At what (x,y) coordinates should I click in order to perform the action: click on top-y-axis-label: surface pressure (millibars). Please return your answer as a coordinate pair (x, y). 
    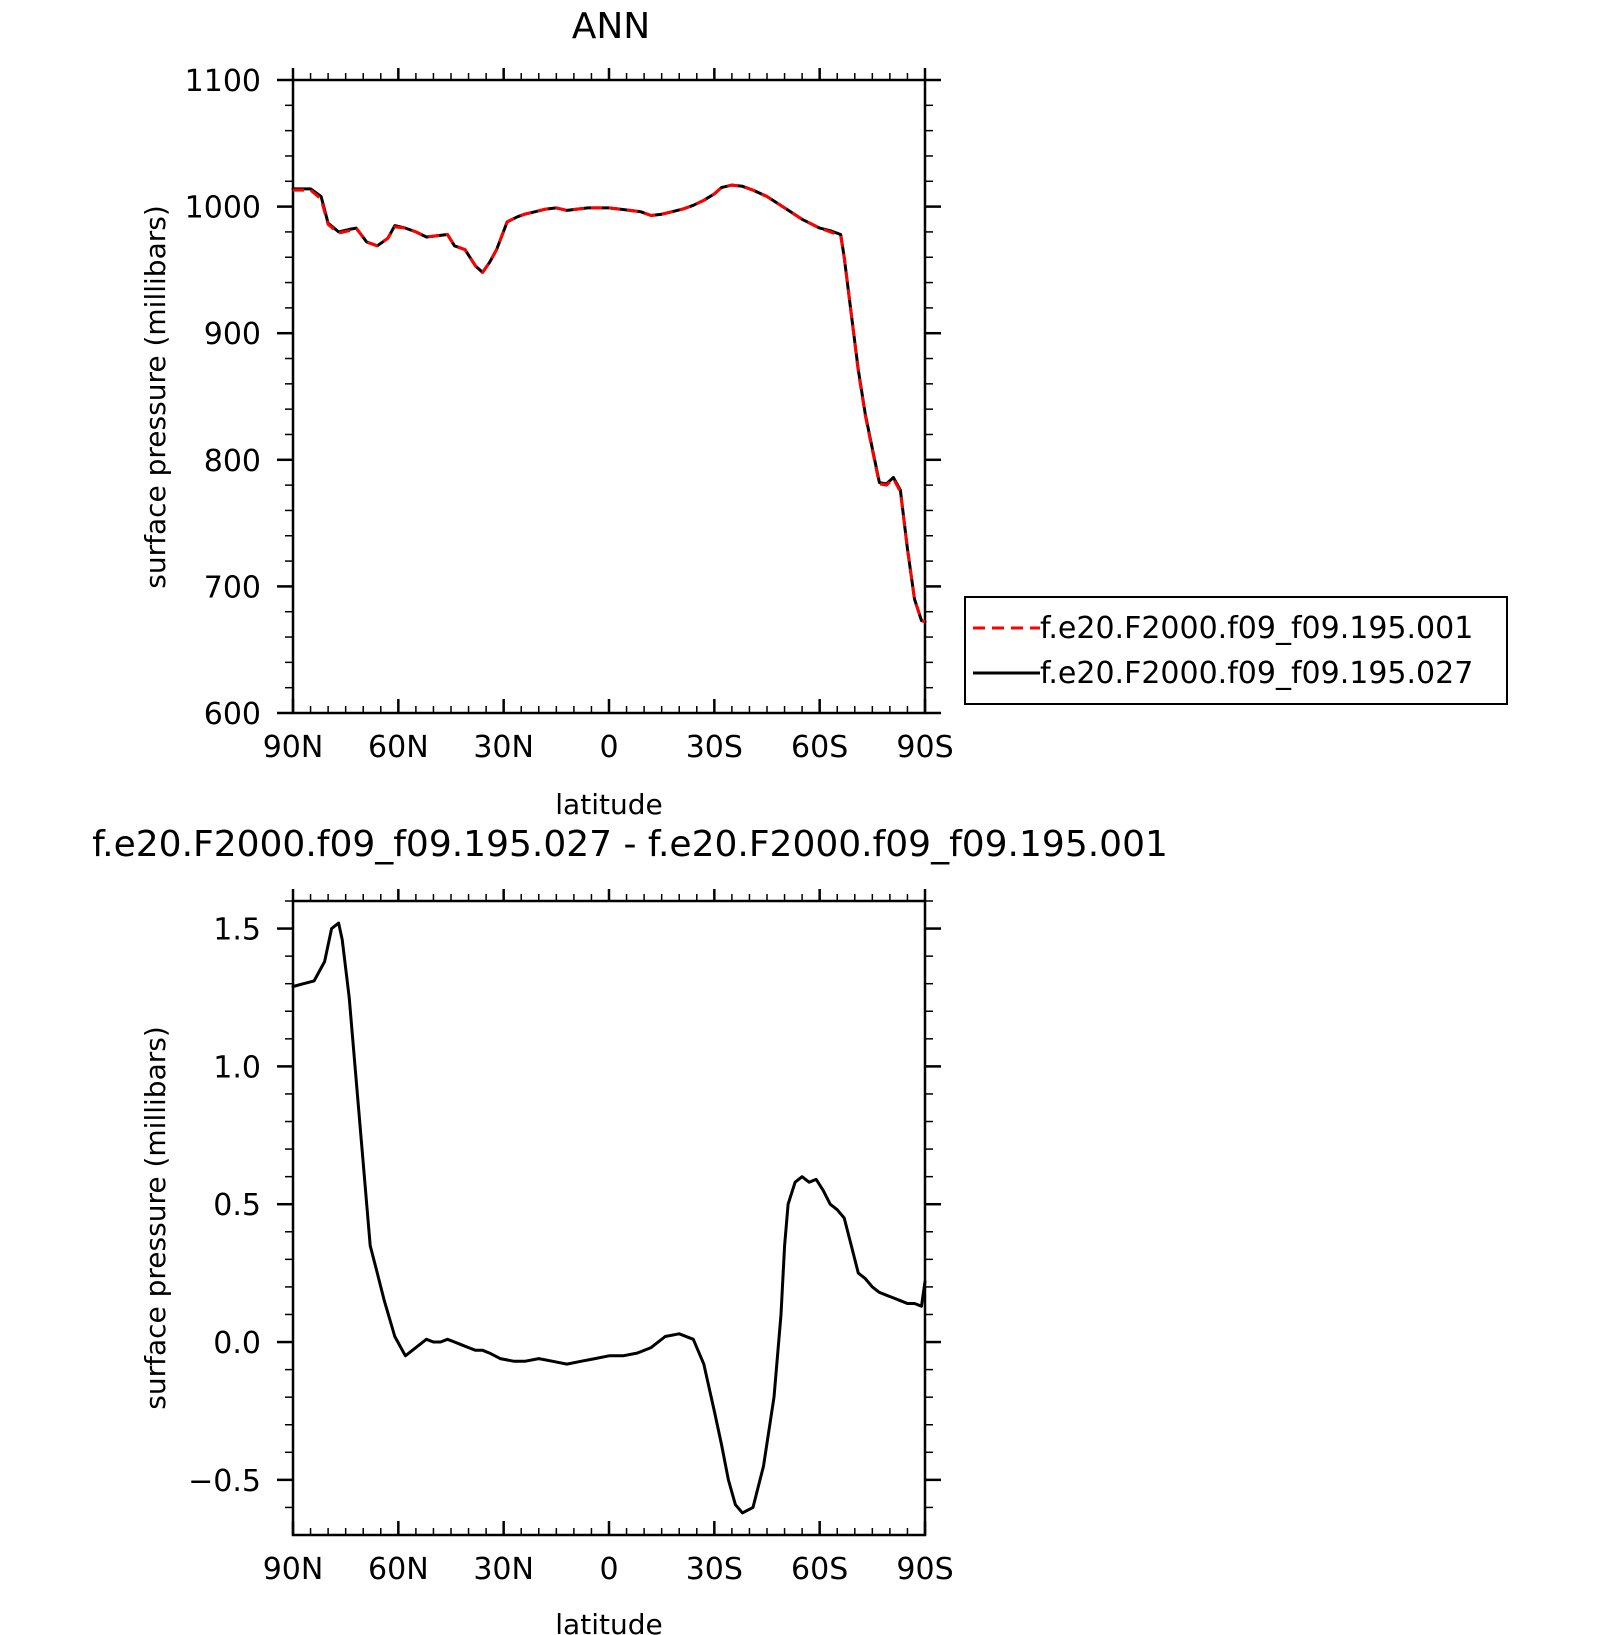
    Looking at the image, I should click on (155, 397).